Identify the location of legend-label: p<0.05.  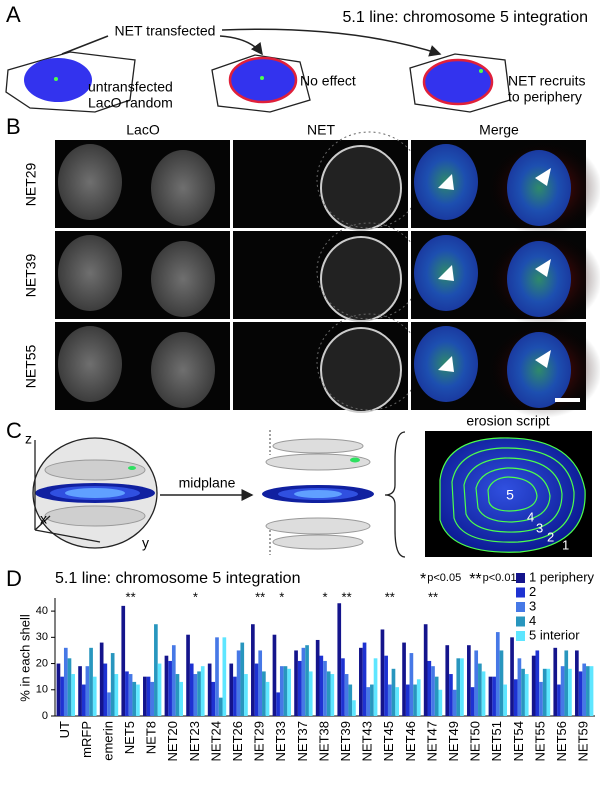
(444, 578).